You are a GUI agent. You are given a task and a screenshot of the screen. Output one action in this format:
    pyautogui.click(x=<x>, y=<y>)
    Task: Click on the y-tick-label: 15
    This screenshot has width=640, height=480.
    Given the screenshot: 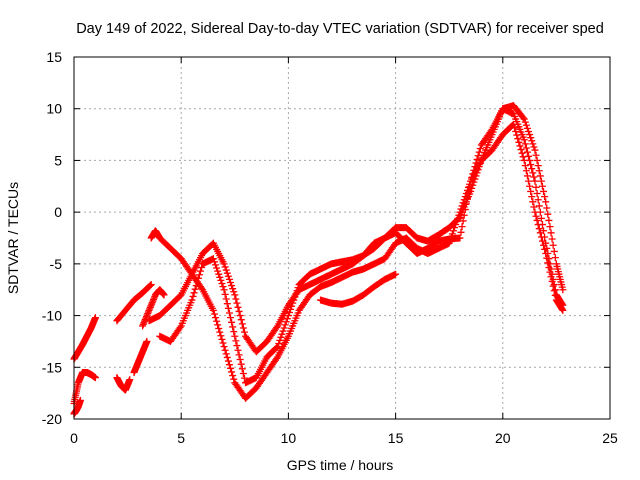 What is the action you would take?
    pyautogui.click(x=54, y=57)
    